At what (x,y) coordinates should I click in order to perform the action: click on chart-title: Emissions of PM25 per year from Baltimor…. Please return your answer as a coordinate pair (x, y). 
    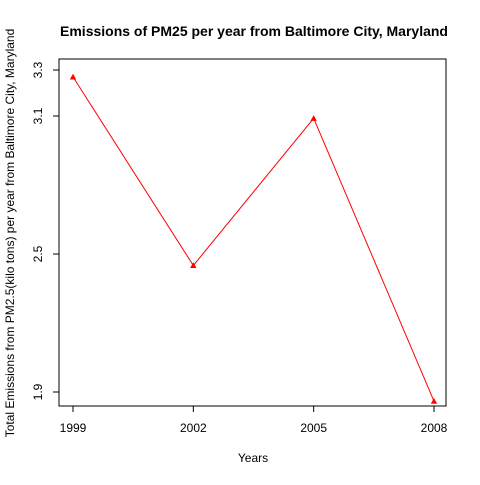
    Looking at the image, I should click on (254, 31).